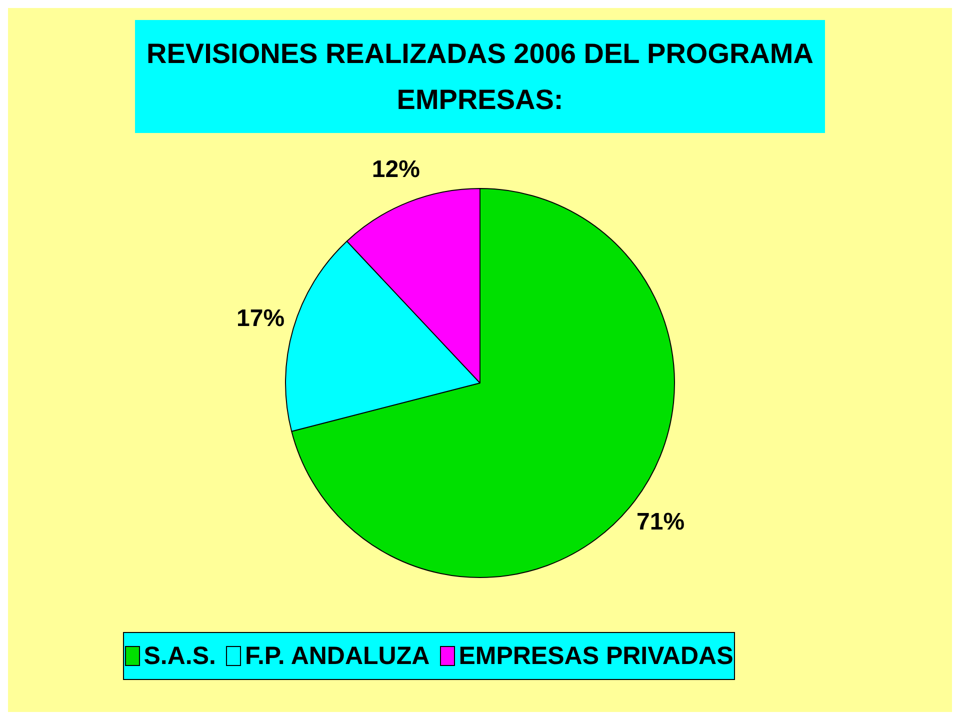 The height and width of the screenshot is (720, 960). I want to click on chart-title: REVISIONES REALIZADAS 2006 DEL PROGRAMA EMPRESAS:, so click(480, 76).